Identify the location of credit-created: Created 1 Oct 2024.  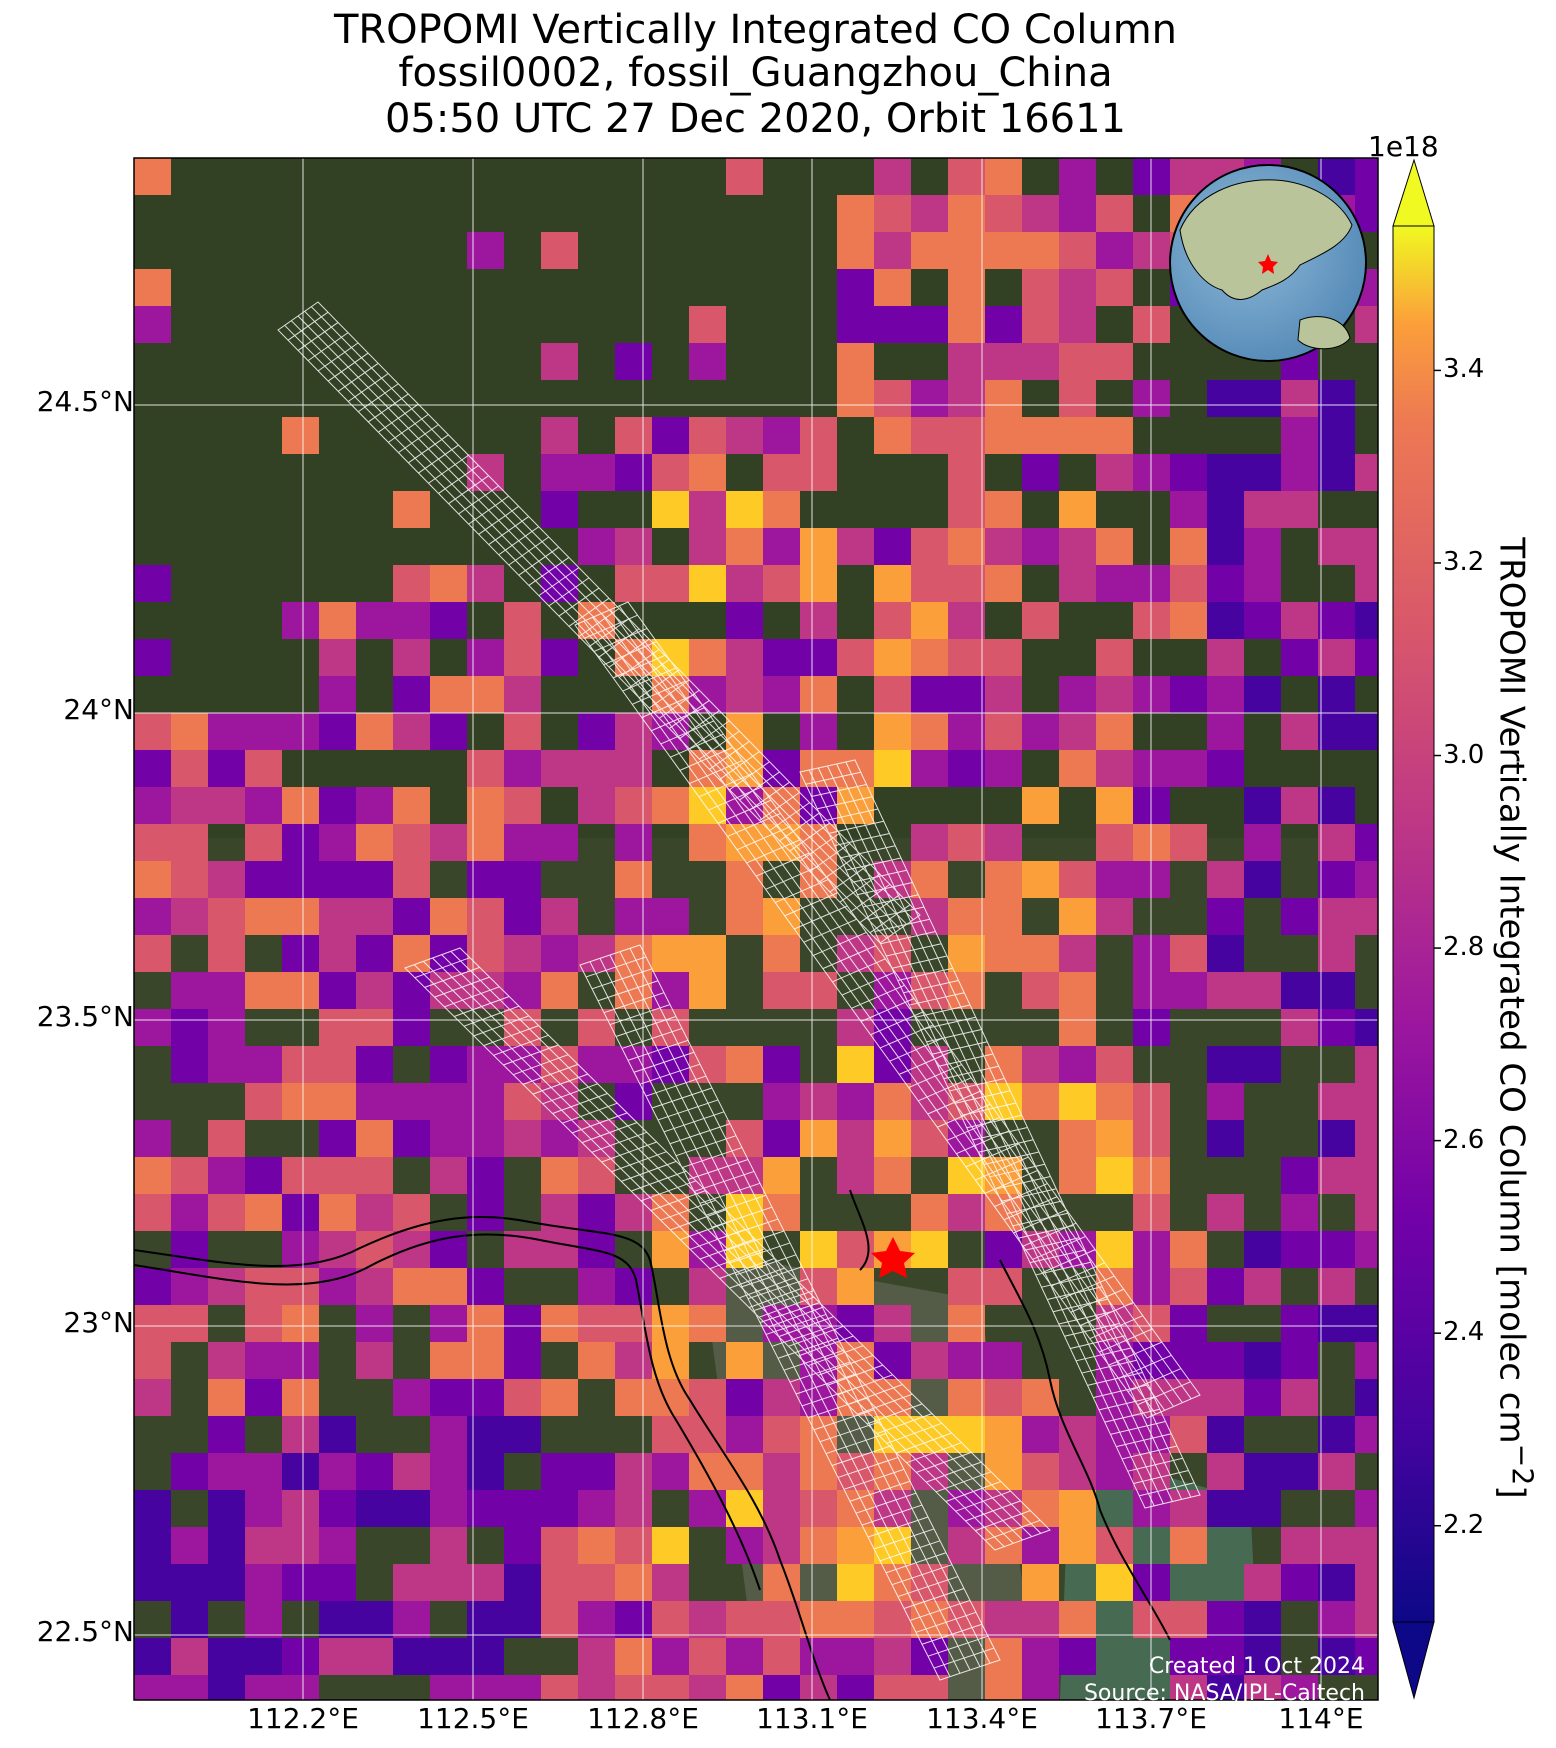
(1256, 1666).